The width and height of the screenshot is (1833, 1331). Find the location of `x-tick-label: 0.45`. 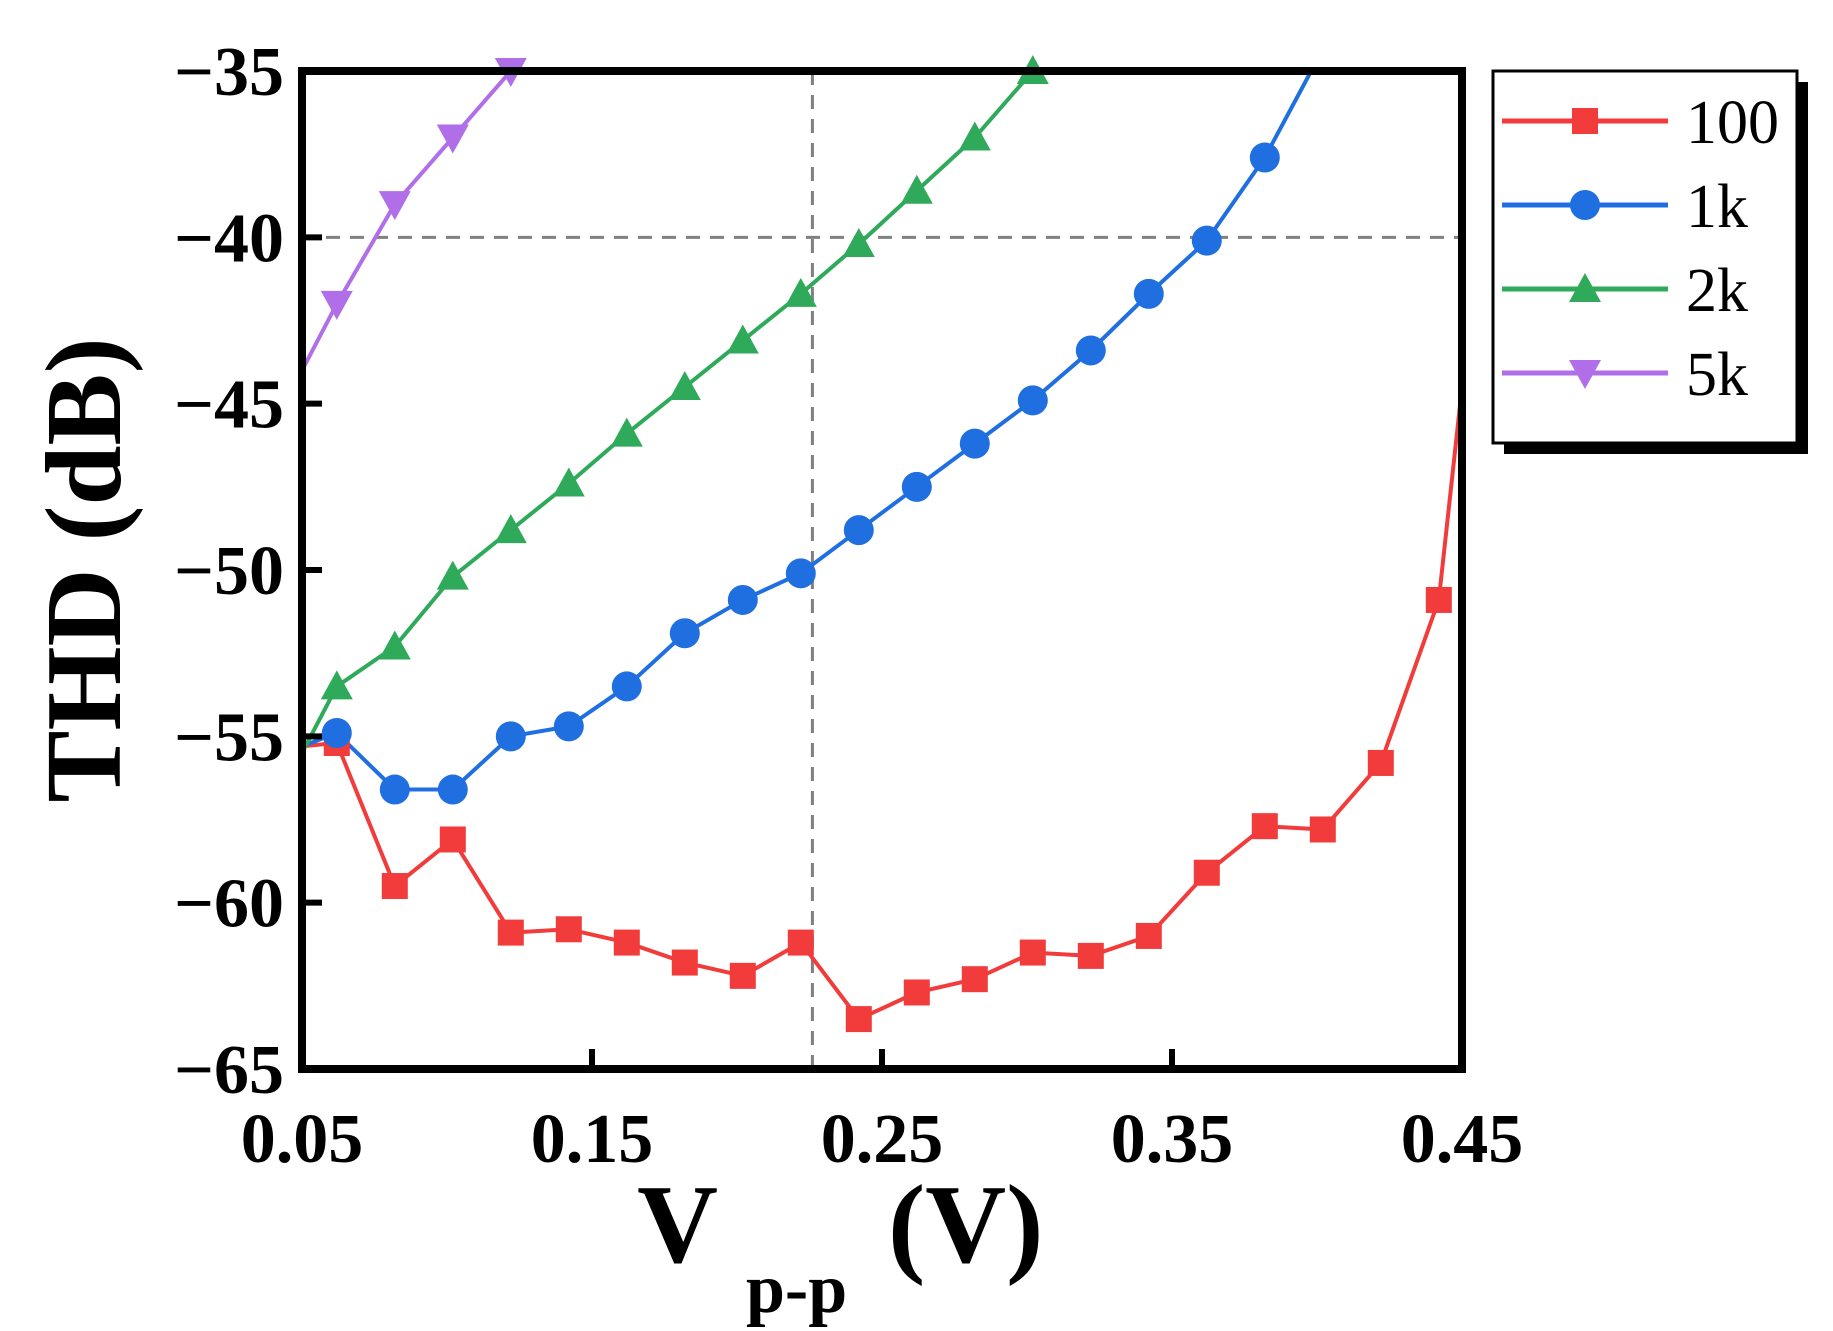

x-tick-label: 0.45 is located at coordinates (1462, 1139).